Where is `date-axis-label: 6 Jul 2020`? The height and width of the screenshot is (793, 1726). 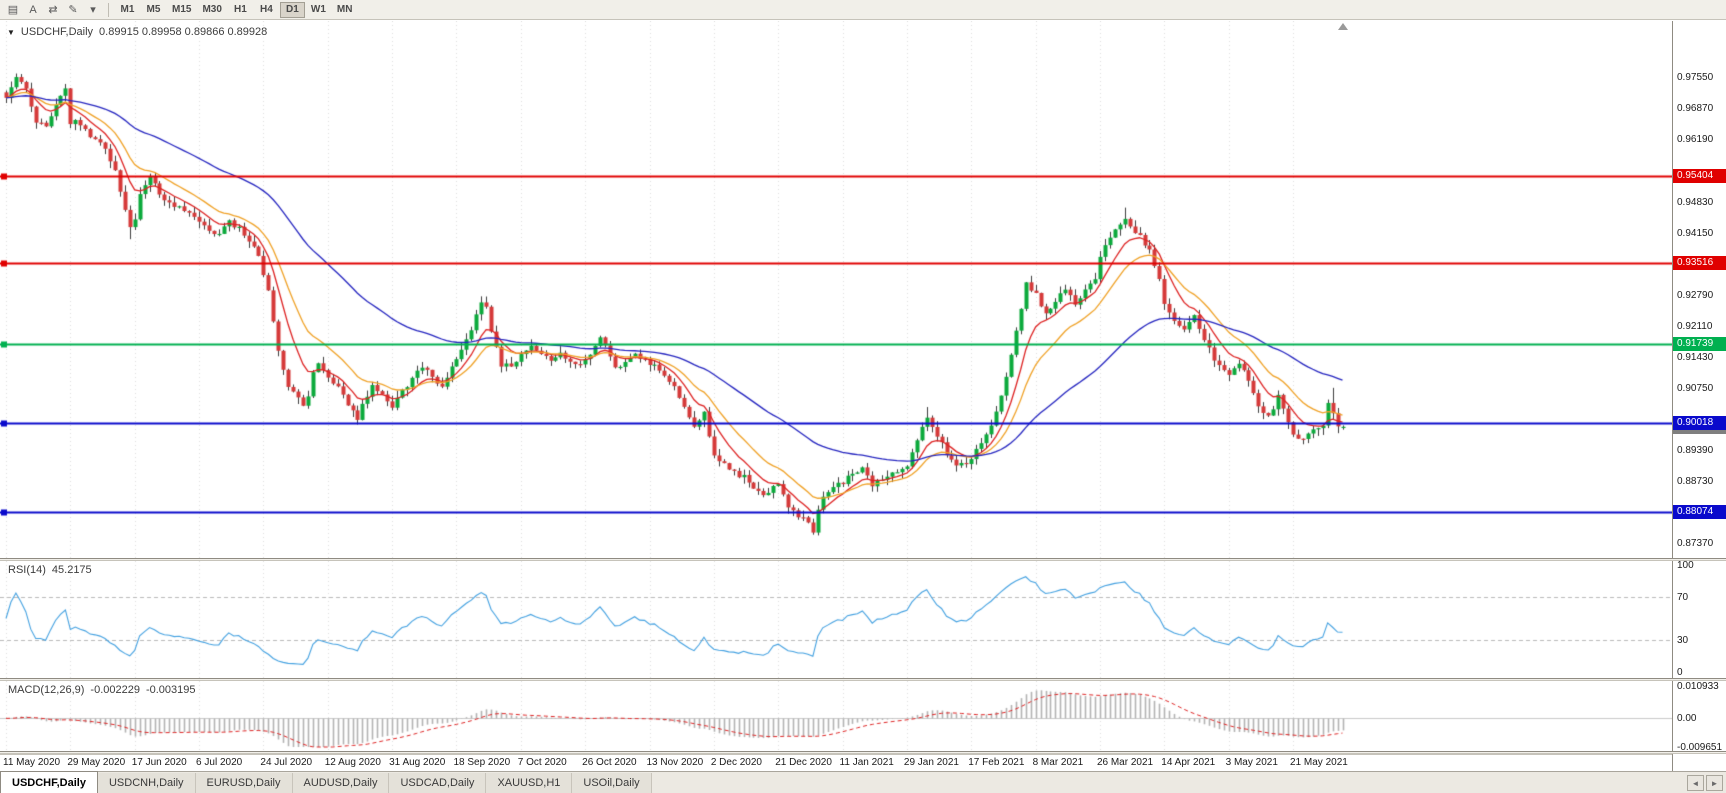 date-axis-label: 6 Jul 2020 is located at coordinates (219, 762).